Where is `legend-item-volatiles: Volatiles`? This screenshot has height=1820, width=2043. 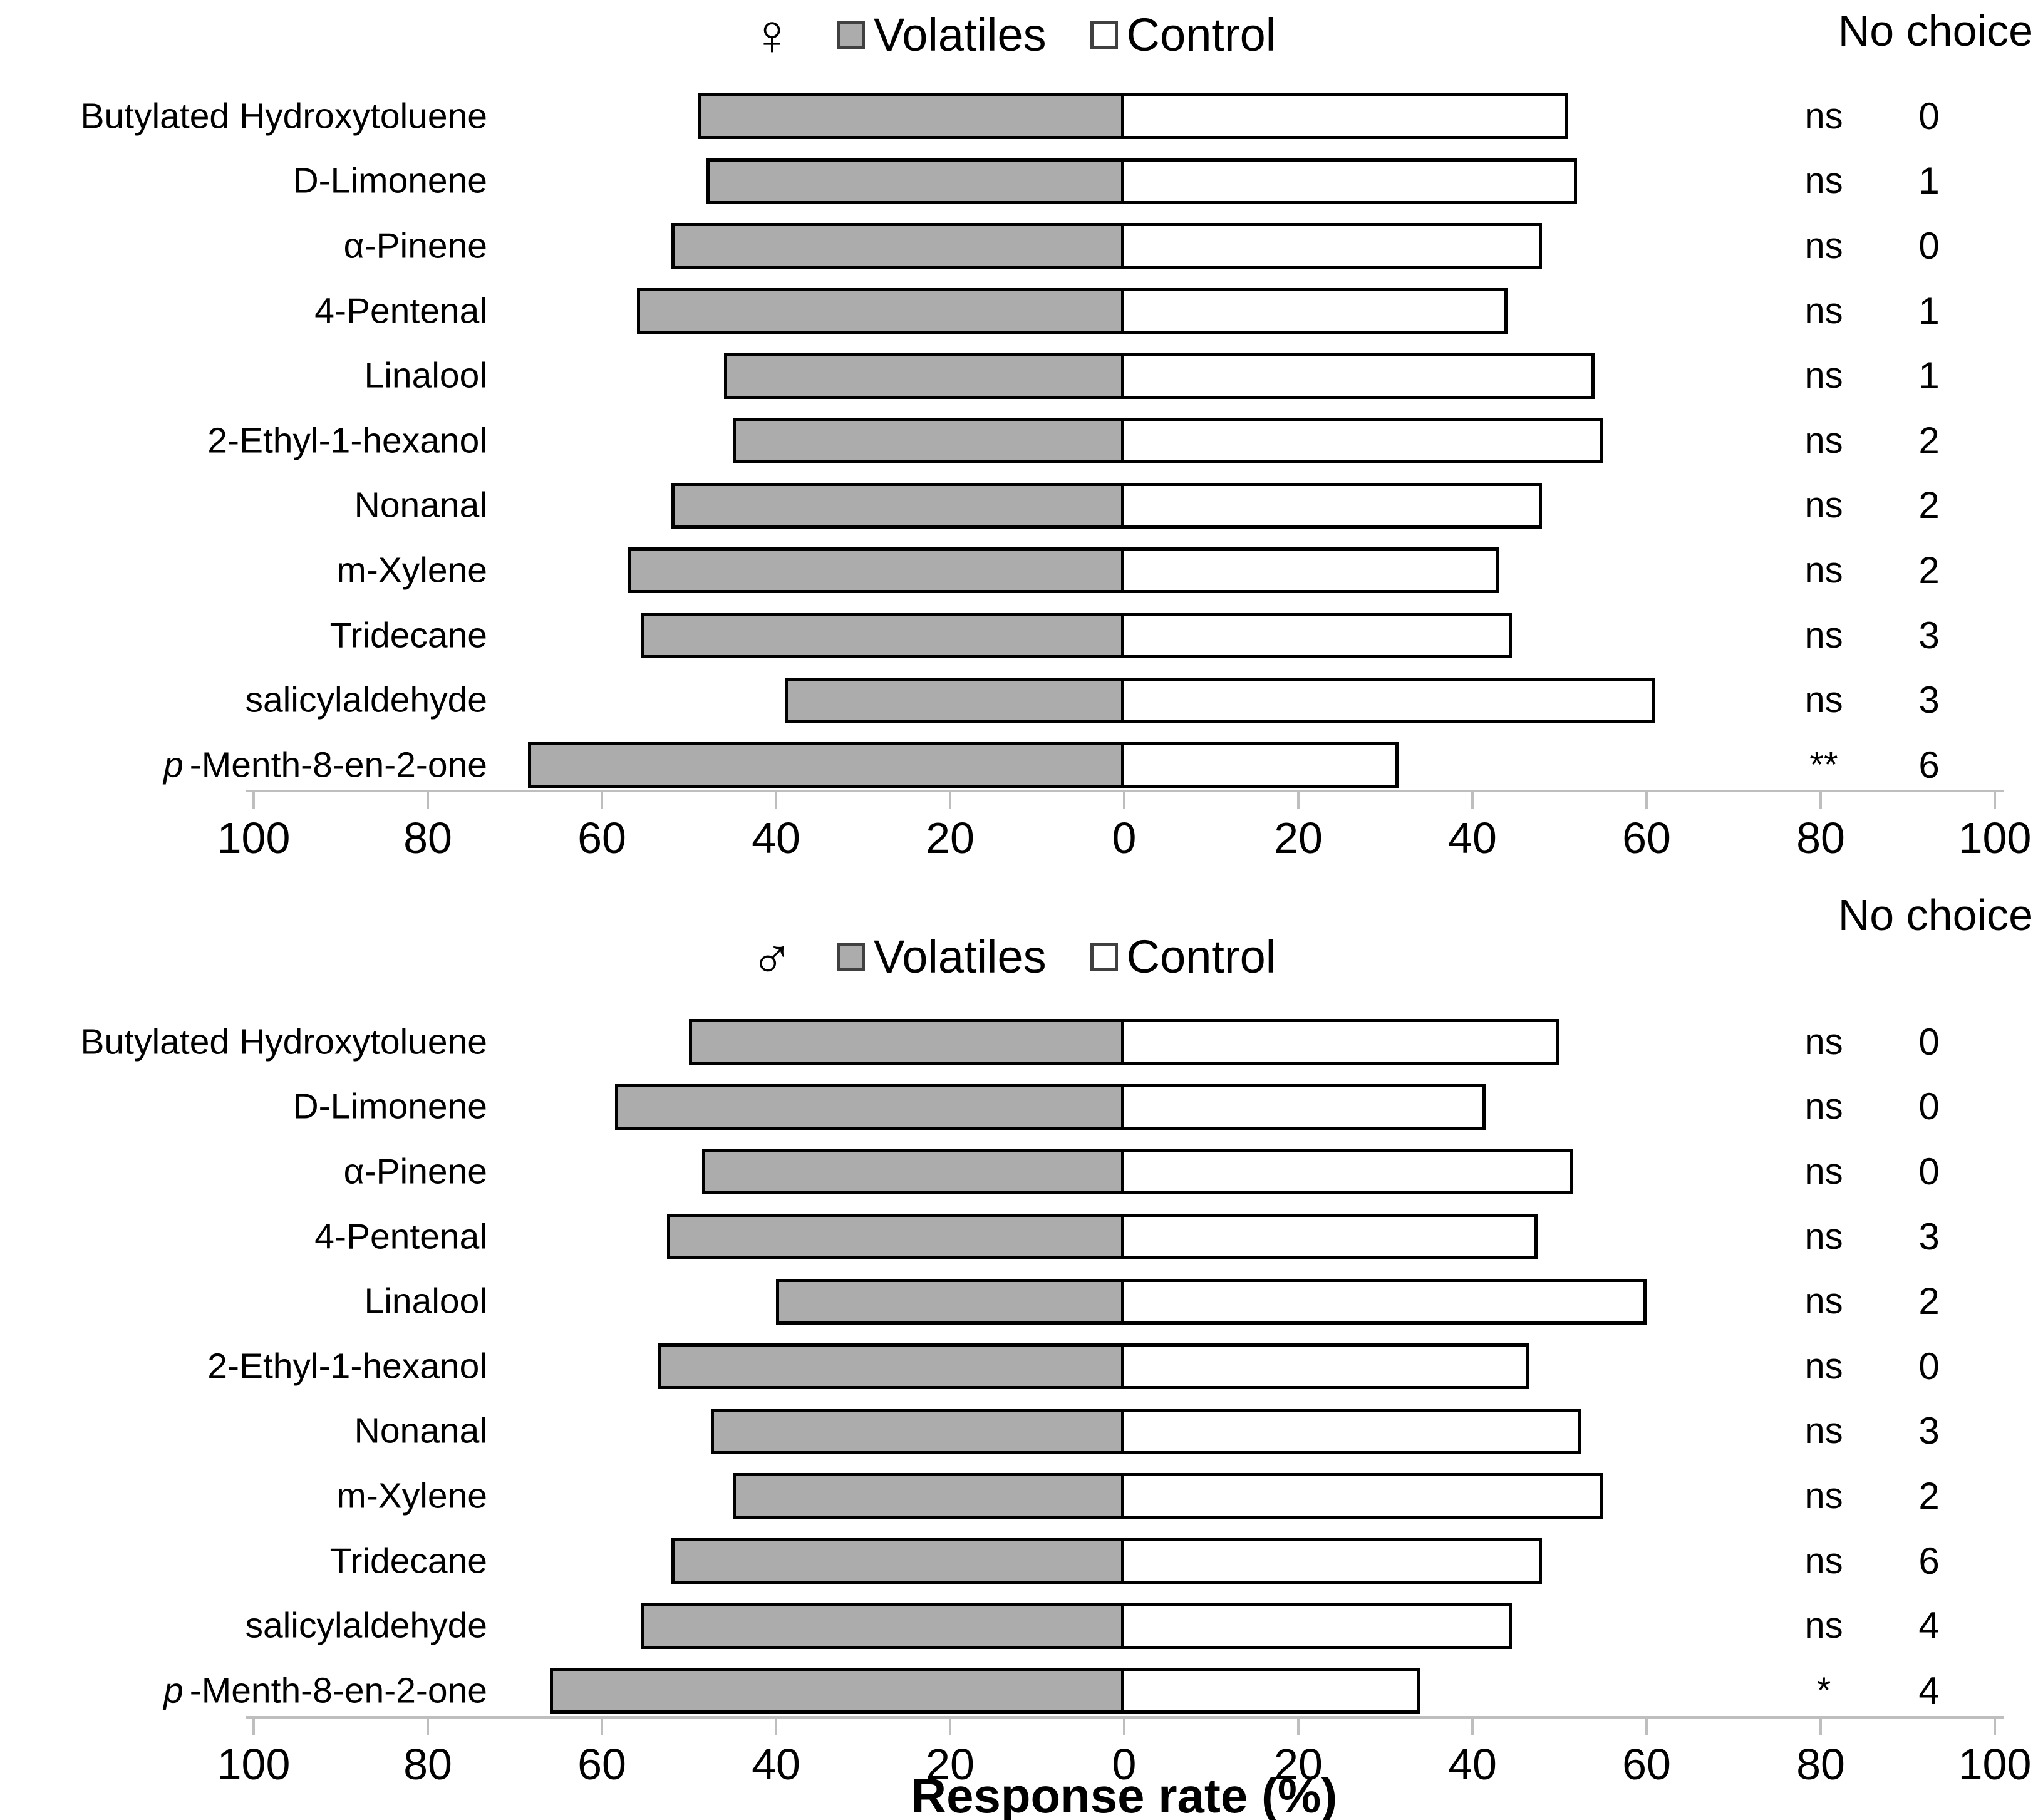
legend-item-volatiles: Volatiles is located at coordinates (942, 35).